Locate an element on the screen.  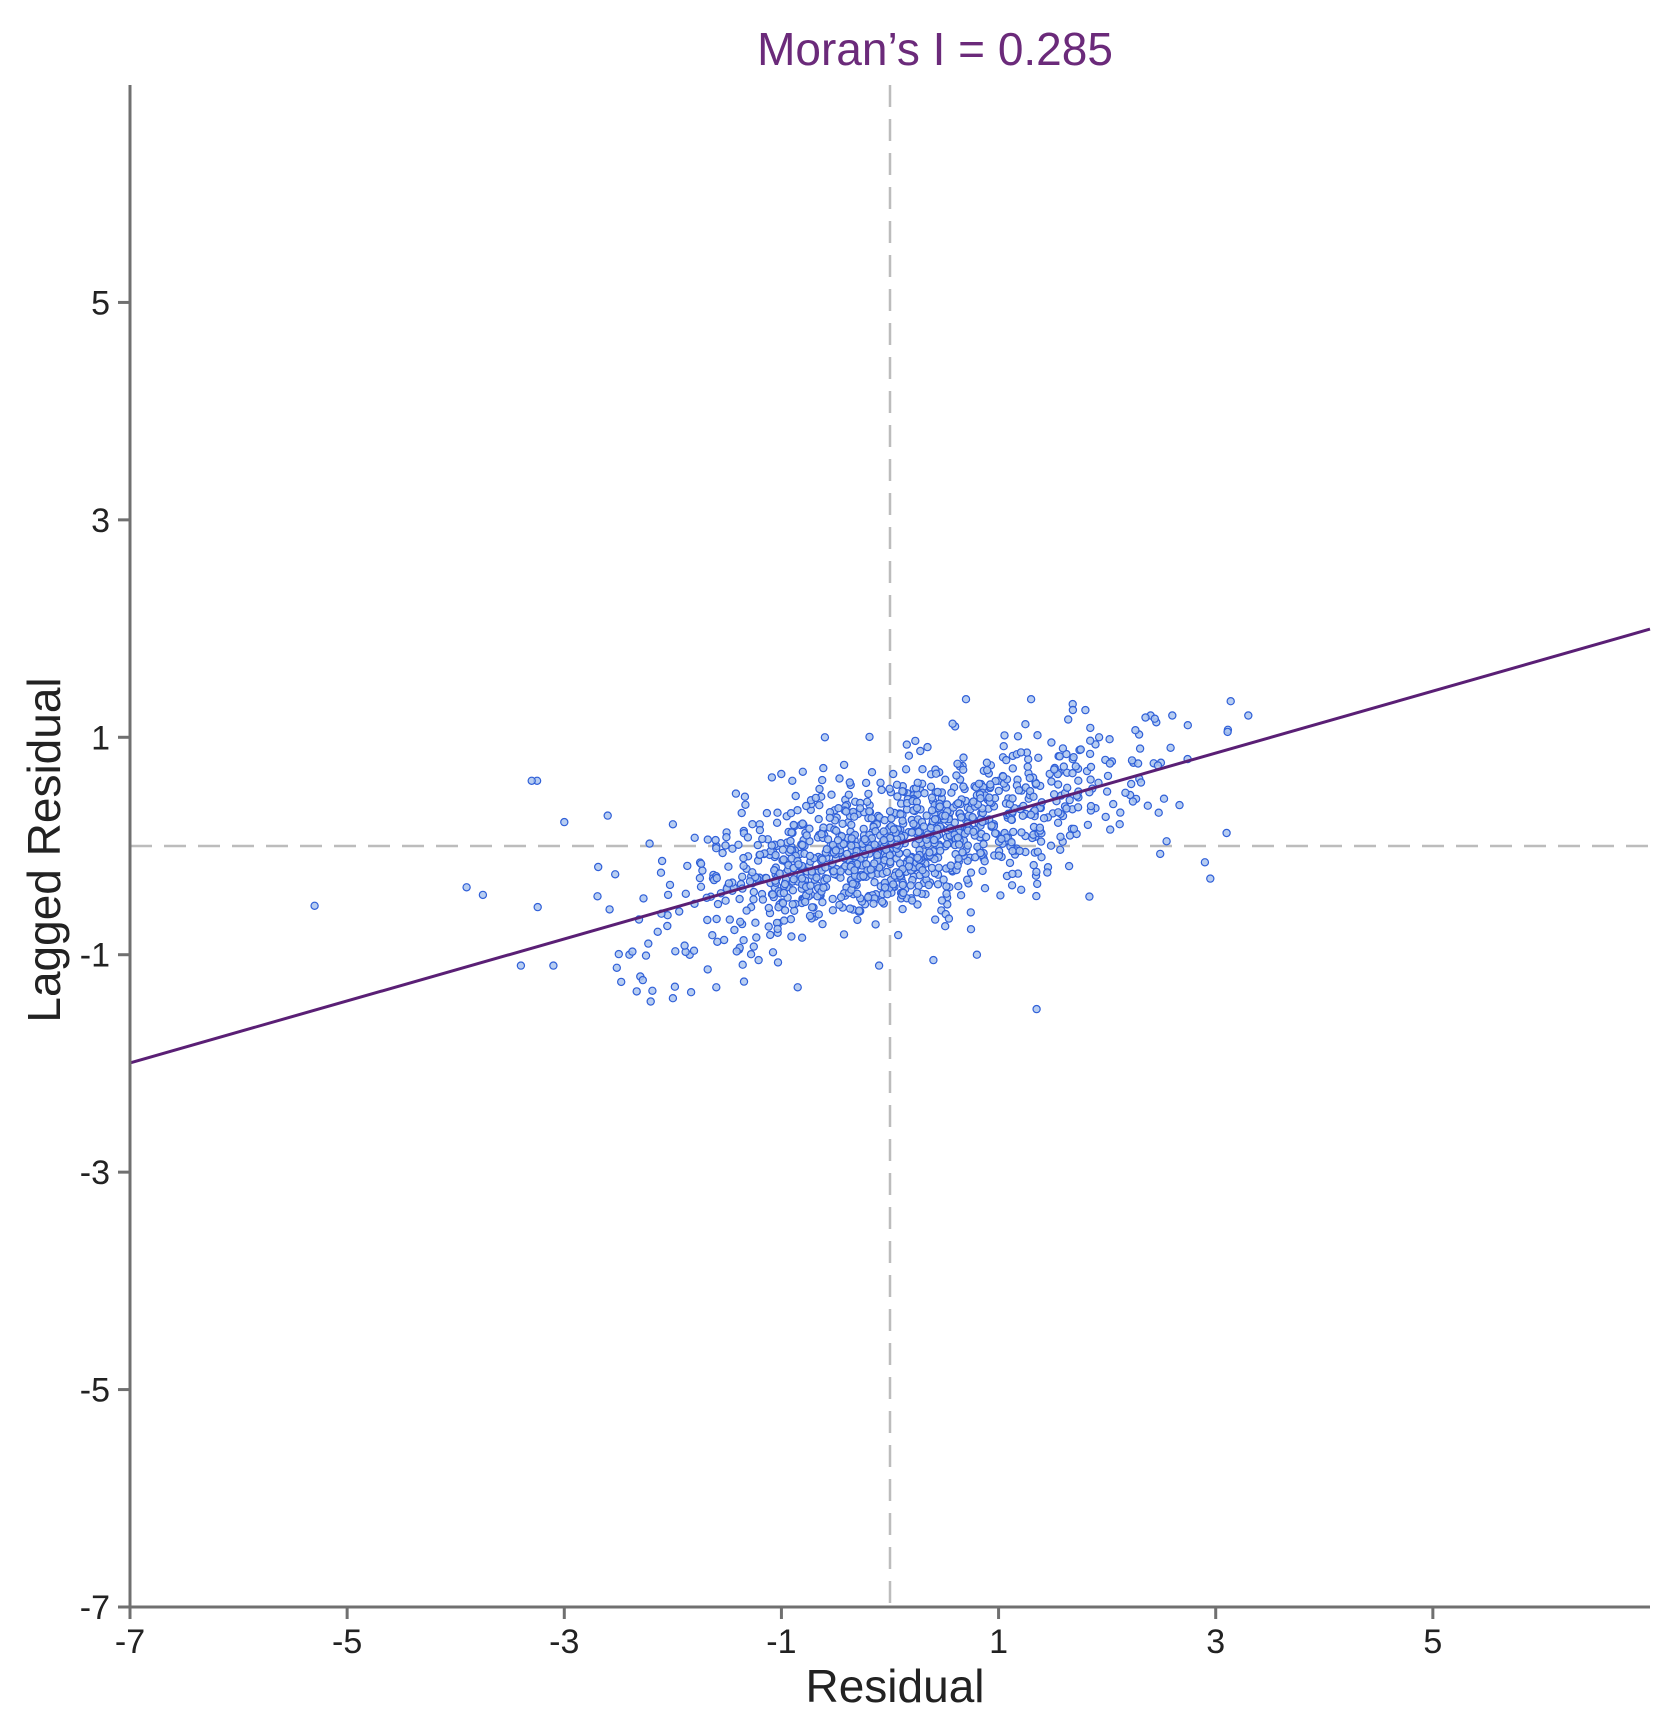
x-tick-label: 5 is located at coordinates (1432, 1642).